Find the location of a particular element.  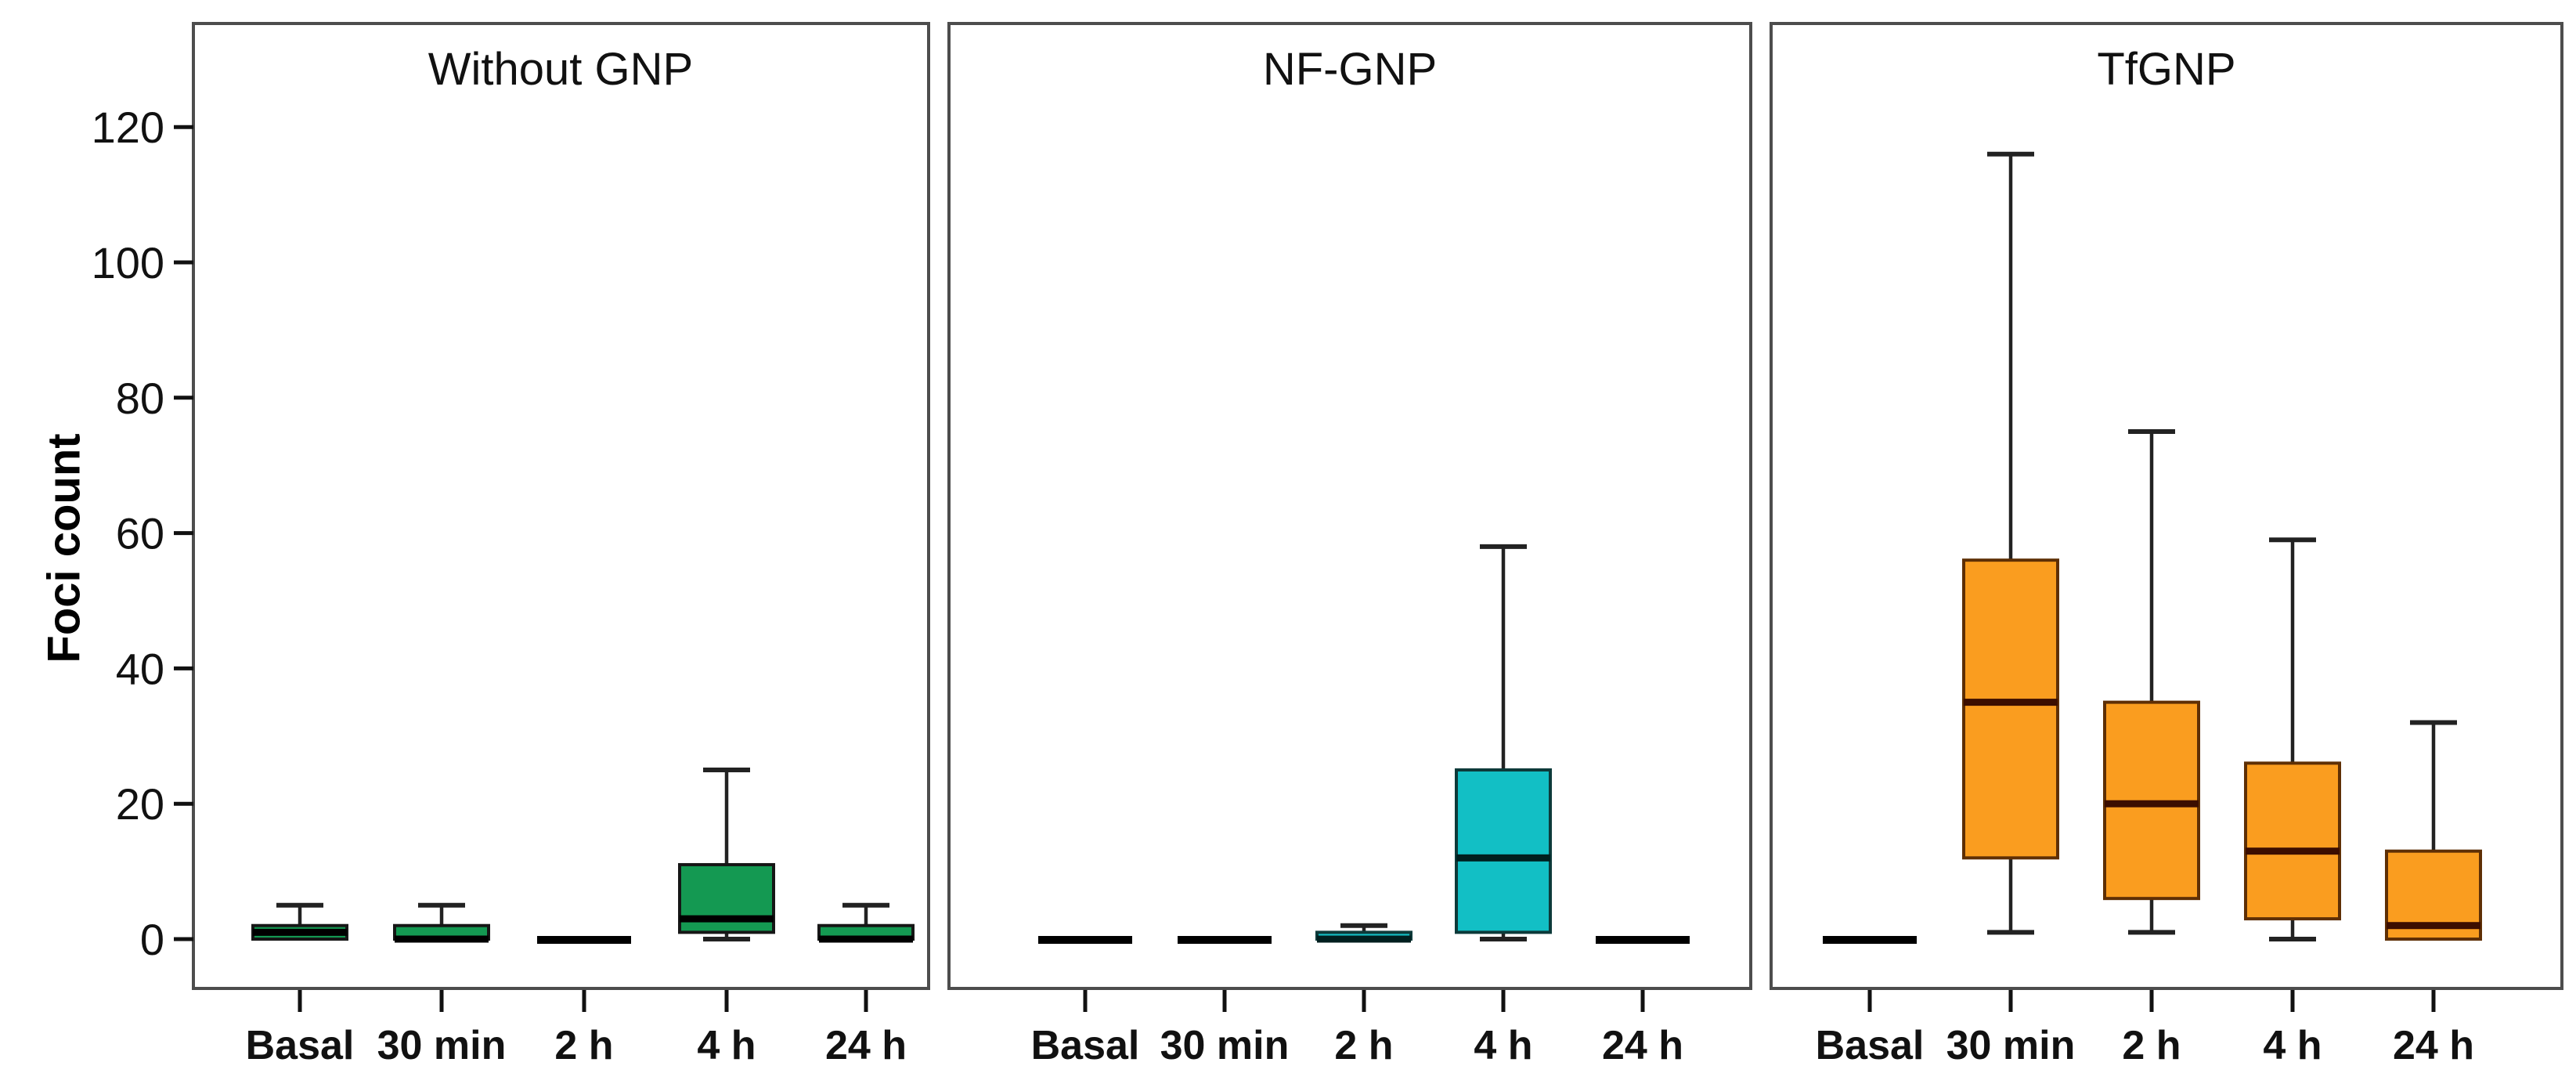

y-tick-label: 80 is located at coordinates (140, 398).